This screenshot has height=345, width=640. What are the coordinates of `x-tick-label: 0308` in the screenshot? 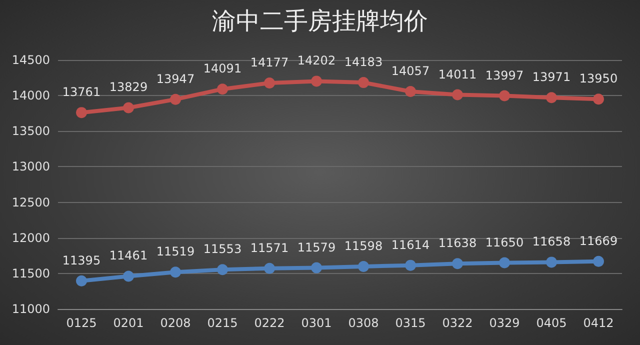 It's located at (363, 323).